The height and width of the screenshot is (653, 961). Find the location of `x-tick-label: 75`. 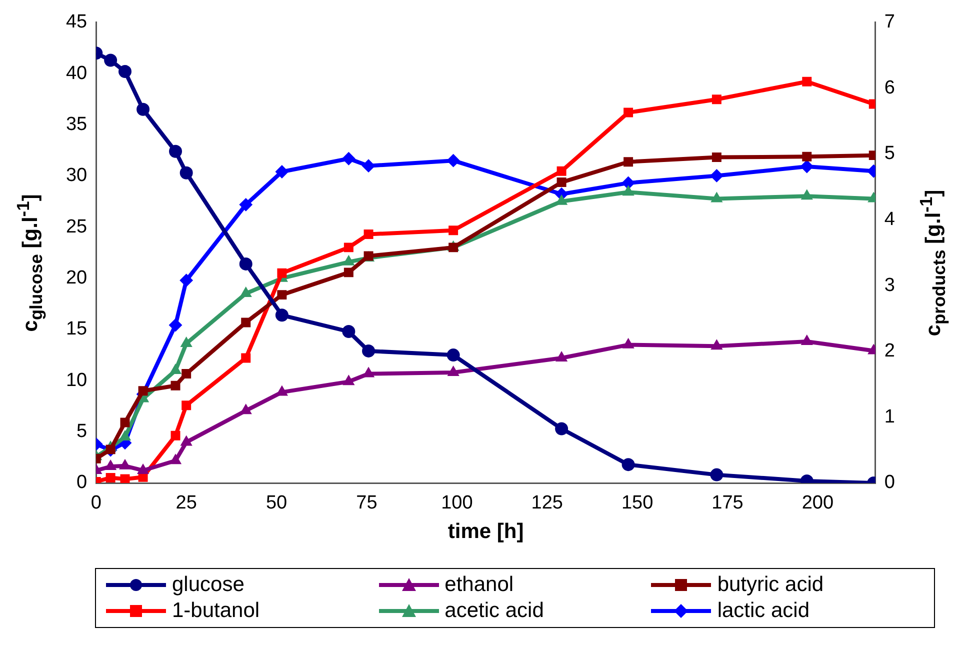

x-tick-label: 75 is located at coordinates (367, 503).